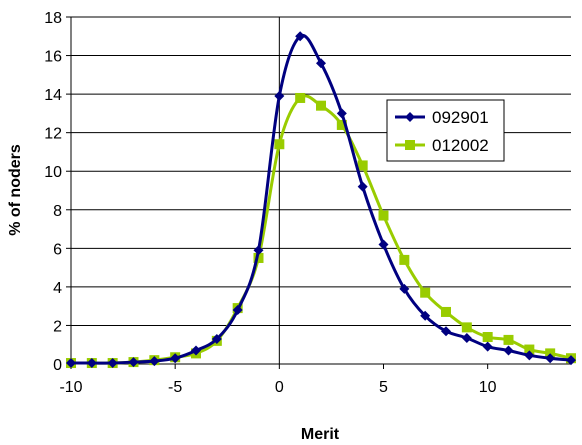 The height and width of the screenshot is (445, 582). What do you see at coordinates (53, 57) in the screenshot?
I see `y-tick-label: 16` at bounding box center [53, 57].